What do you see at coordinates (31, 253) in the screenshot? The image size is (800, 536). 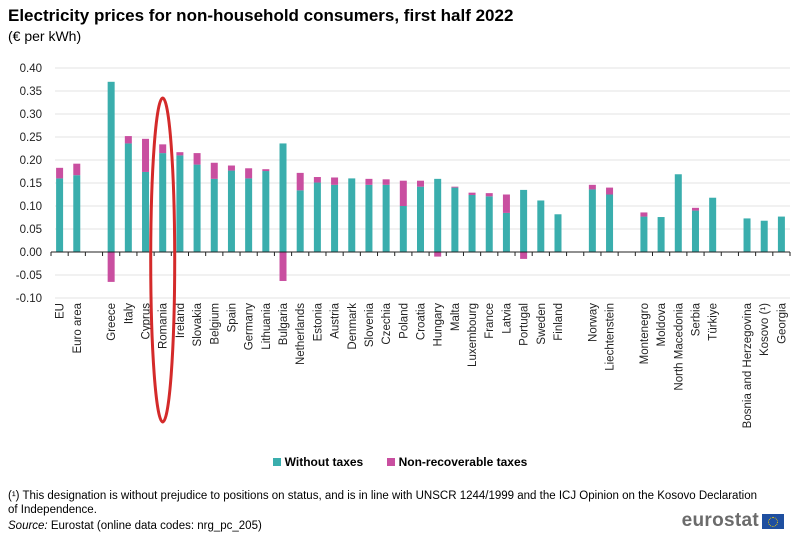 I see `y-tick-label: 0.00` at bounding box center [31, 253].